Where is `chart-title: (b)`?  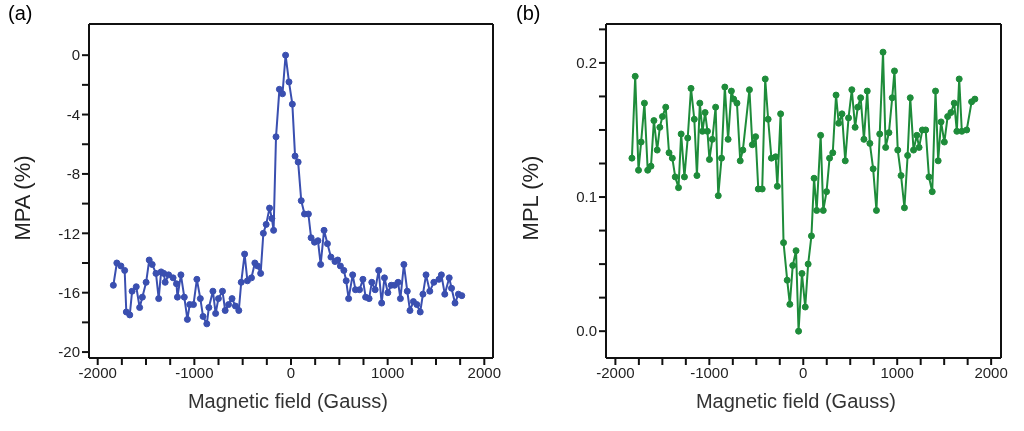 chart-title: (b) is located at coordinates (528, 13).